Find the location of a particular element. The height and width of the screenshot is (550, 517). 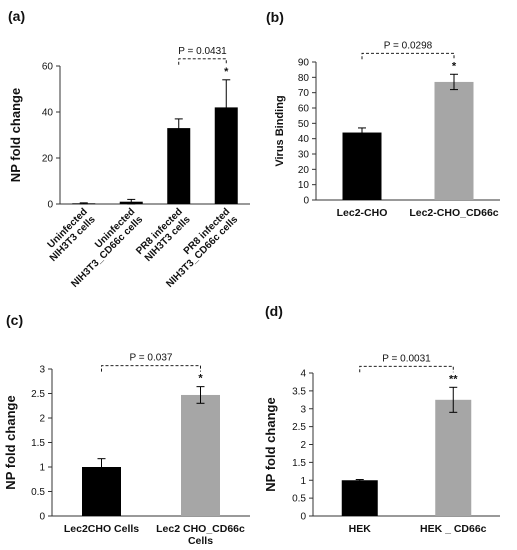

y-tick-label: 30 is located at coordinates (304, 155).